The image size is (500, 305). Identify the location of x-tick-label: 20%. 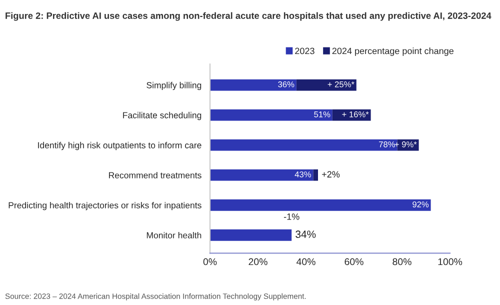
(258, 262).